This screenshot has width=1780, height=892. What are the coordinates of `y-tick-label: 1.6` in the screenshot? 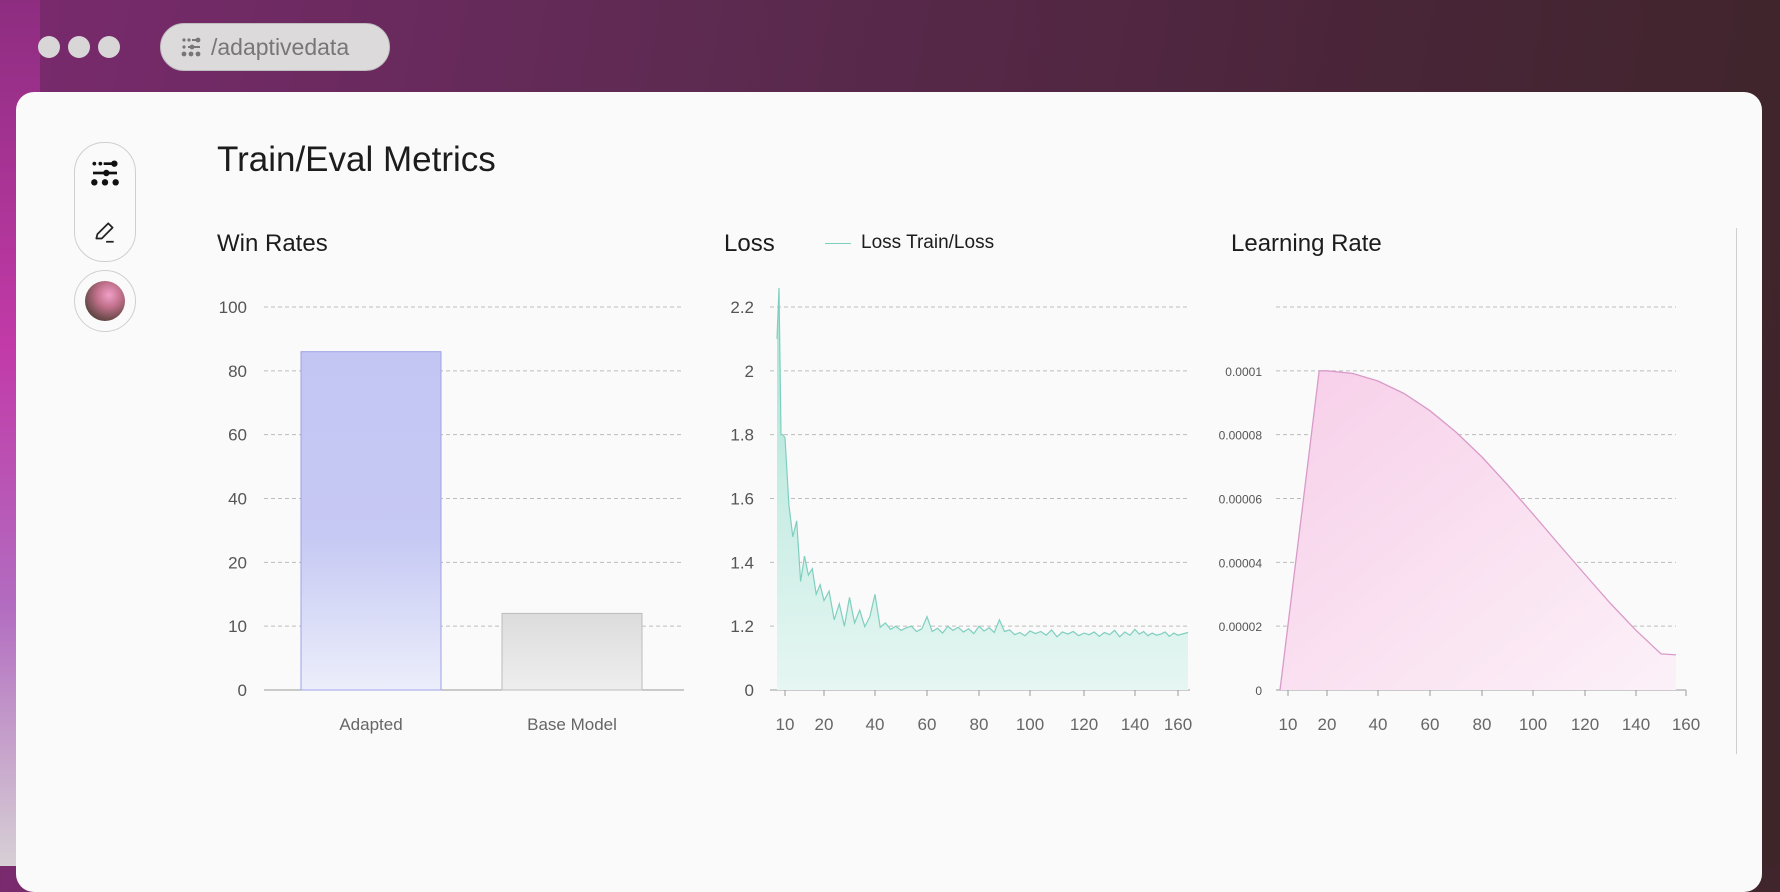 It's located at (742, 499).